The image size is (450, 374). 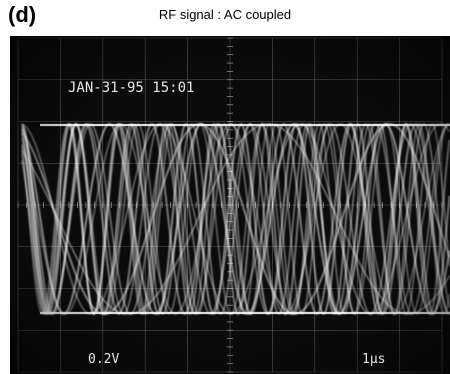 What do you see at coordinates (103, 359) in the screenshot?
I see `vertical-scale-readout: 0.2V` at bounding box center [103, 359].